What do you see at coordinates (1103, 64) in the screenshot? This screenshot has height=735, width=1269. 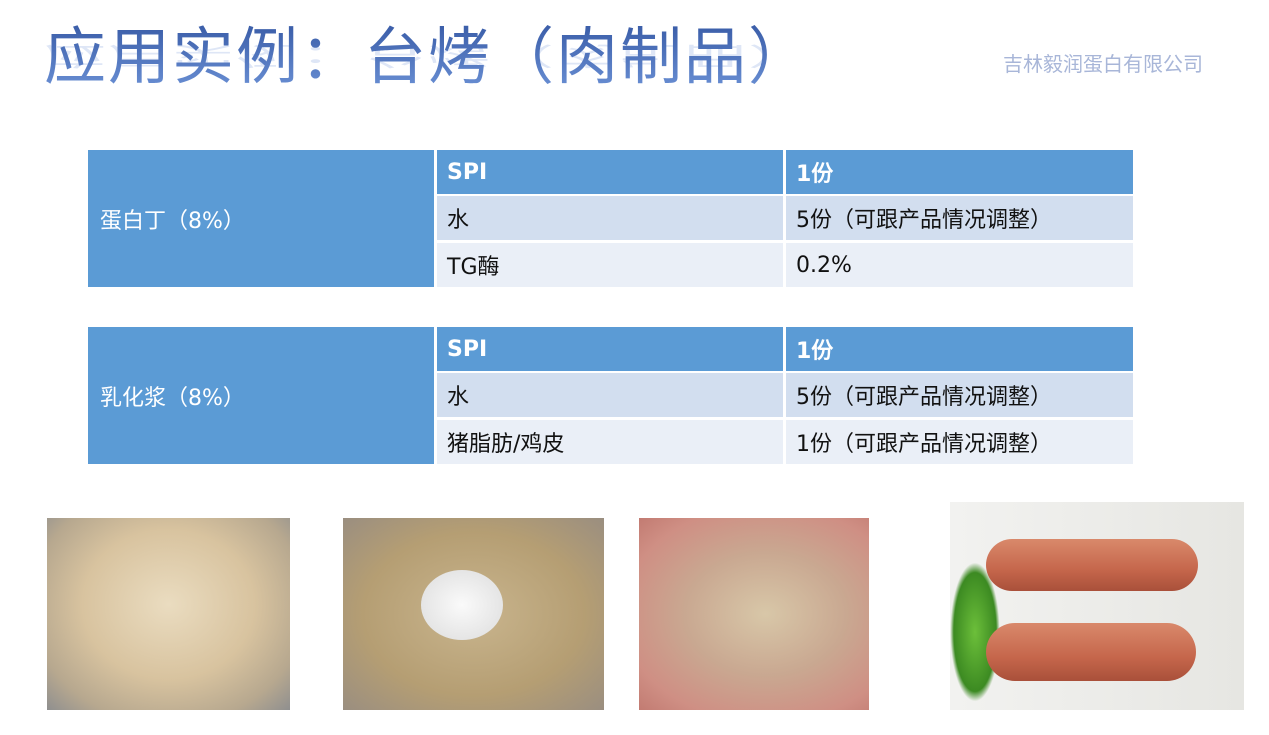 I see `company-name: 吉林毅润蛋白有限公司` at bounding box center [1103, 64].